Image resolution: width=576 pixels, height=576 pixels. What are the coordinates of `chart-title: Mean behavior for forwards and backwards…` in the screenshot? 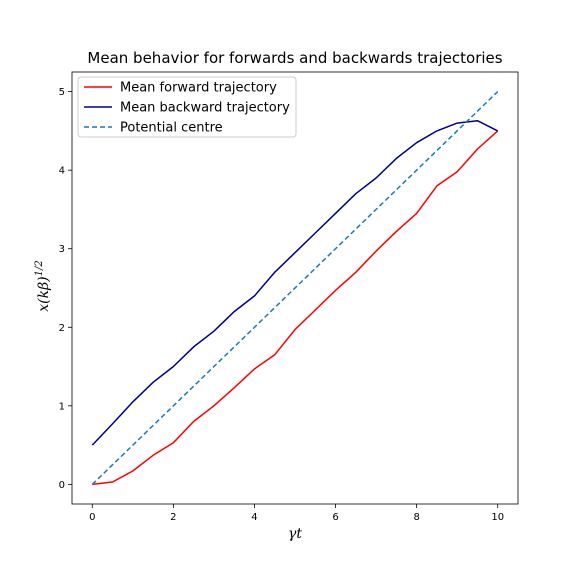 It's located at (294, 58).